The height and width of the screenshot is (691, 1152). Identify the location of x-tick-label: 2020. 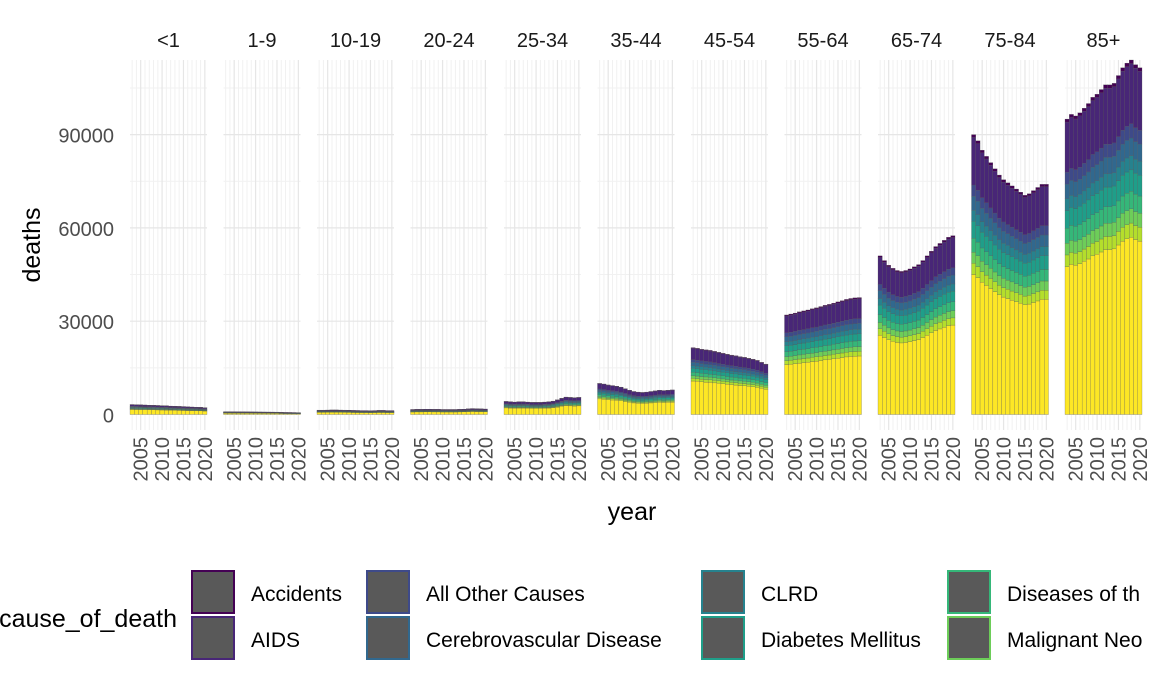
(299, 459).